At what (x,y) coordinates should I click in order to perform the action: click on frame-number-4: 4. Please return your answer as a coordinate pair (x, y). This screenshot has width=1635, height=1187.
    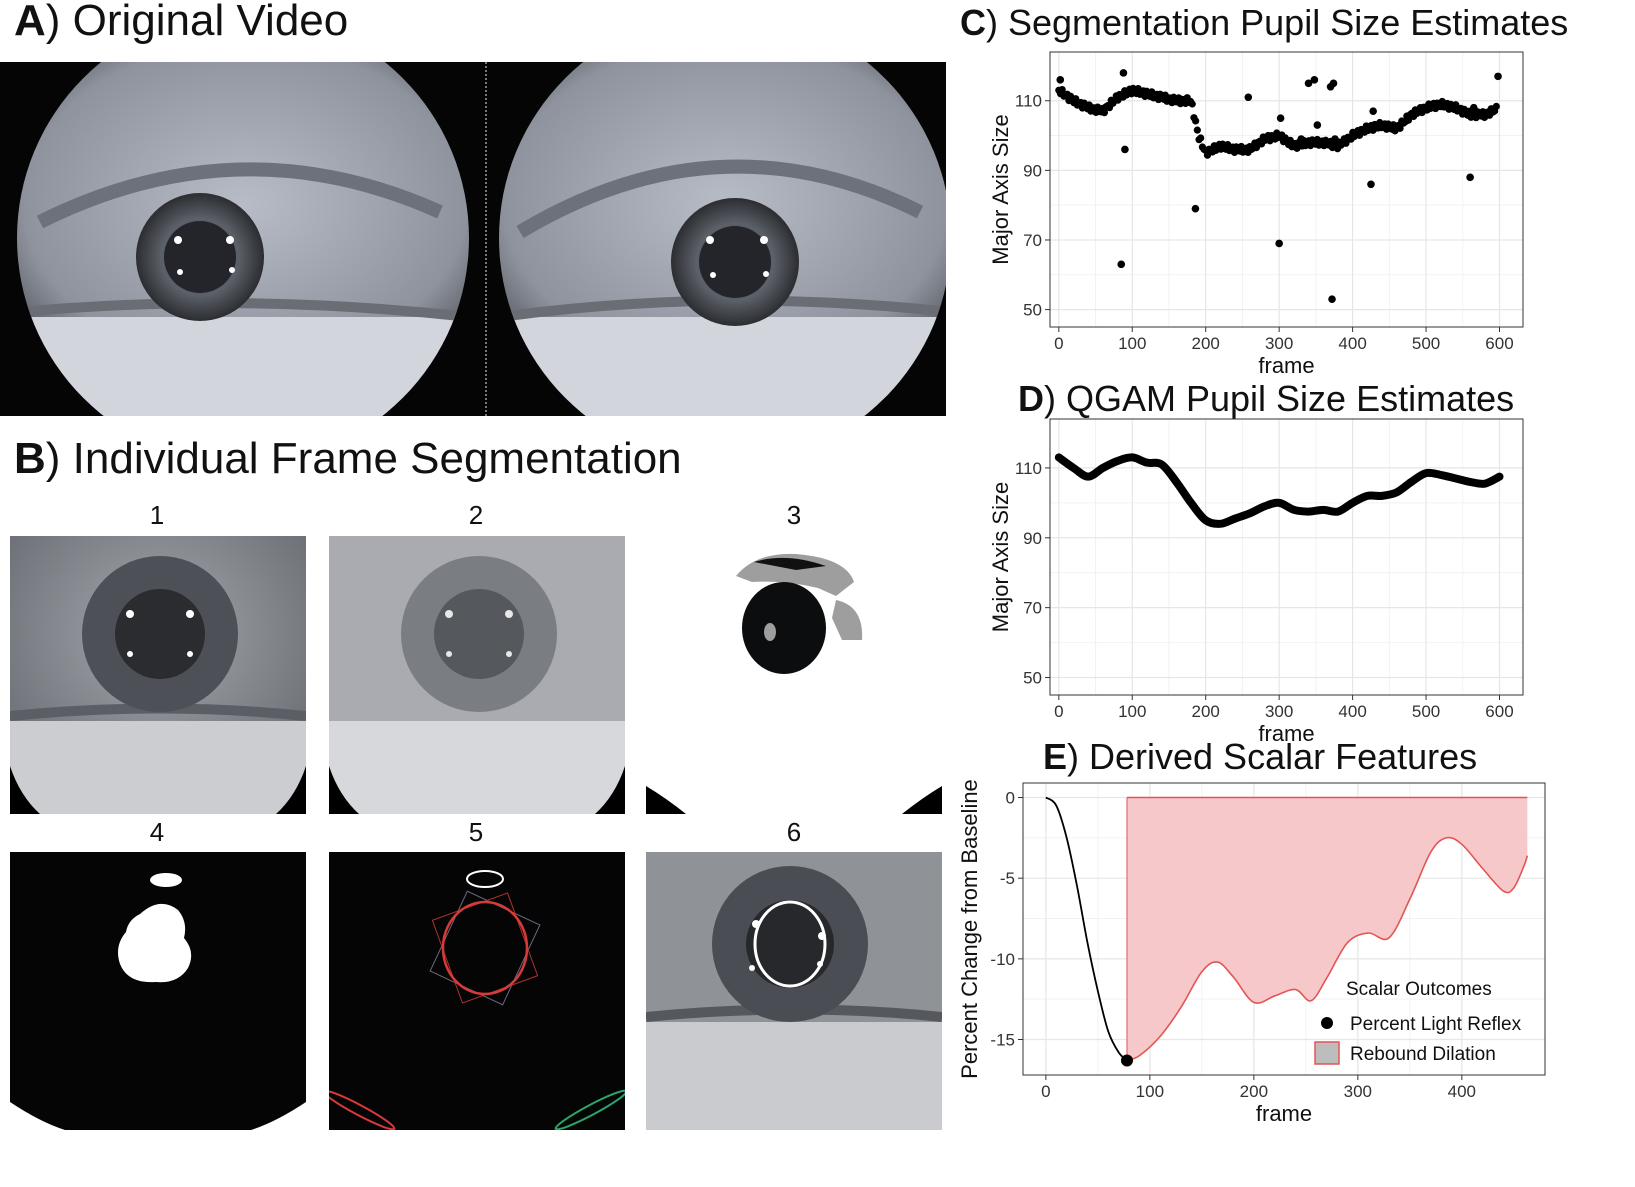
    Looking at the image, I should click on (157, 832).